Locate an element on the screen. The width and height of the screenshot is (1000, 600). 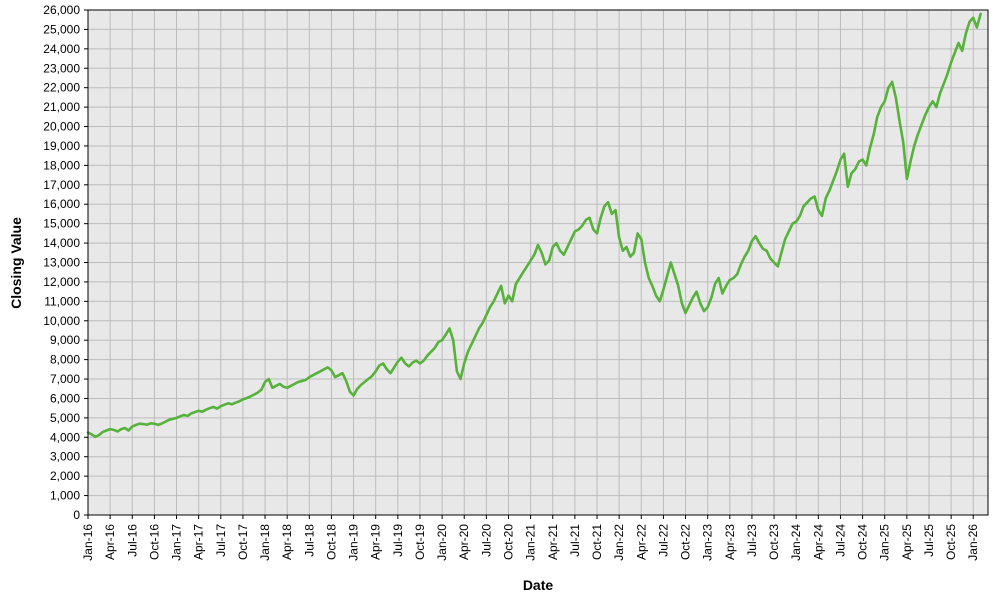
x-tick-label: Jan-19 is located at coordinates (354, 542).